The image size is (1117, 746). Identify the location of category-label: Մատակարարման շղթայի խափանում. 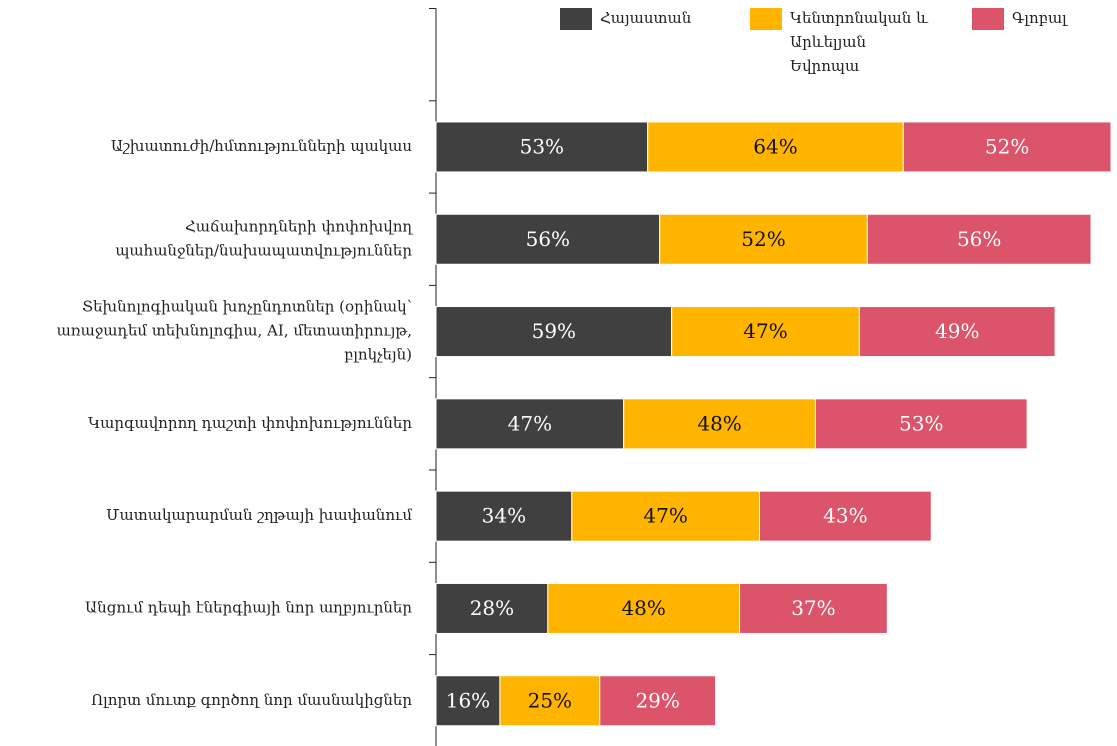
(259, 515).